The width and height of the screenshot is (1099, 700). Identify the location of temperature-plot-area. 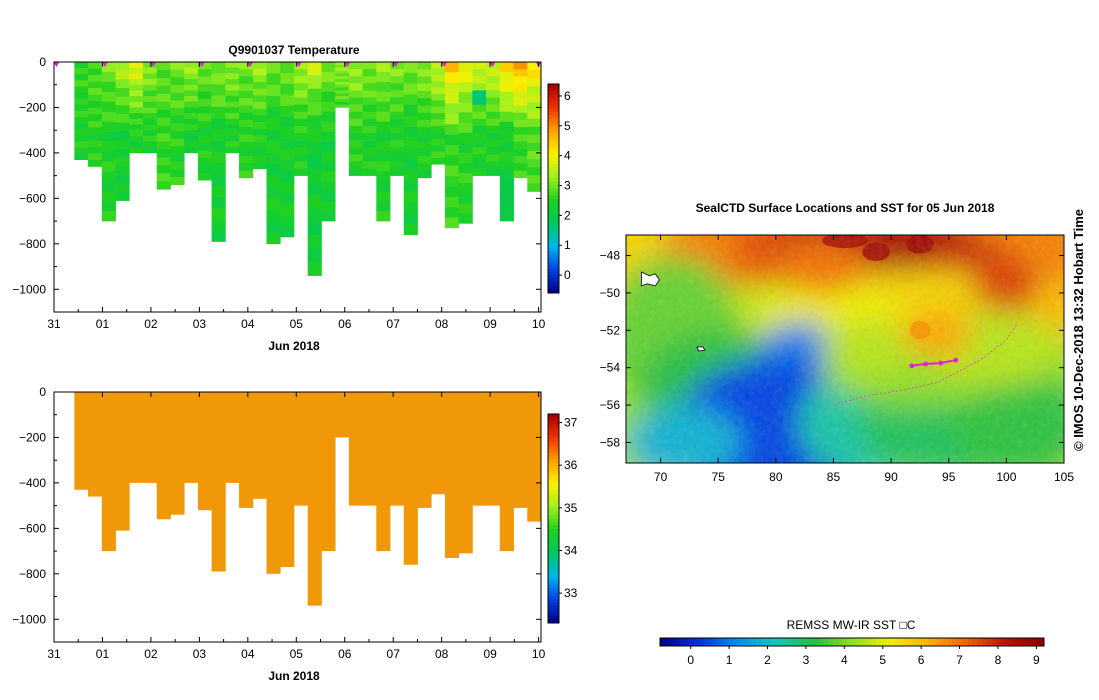
(297, 169).